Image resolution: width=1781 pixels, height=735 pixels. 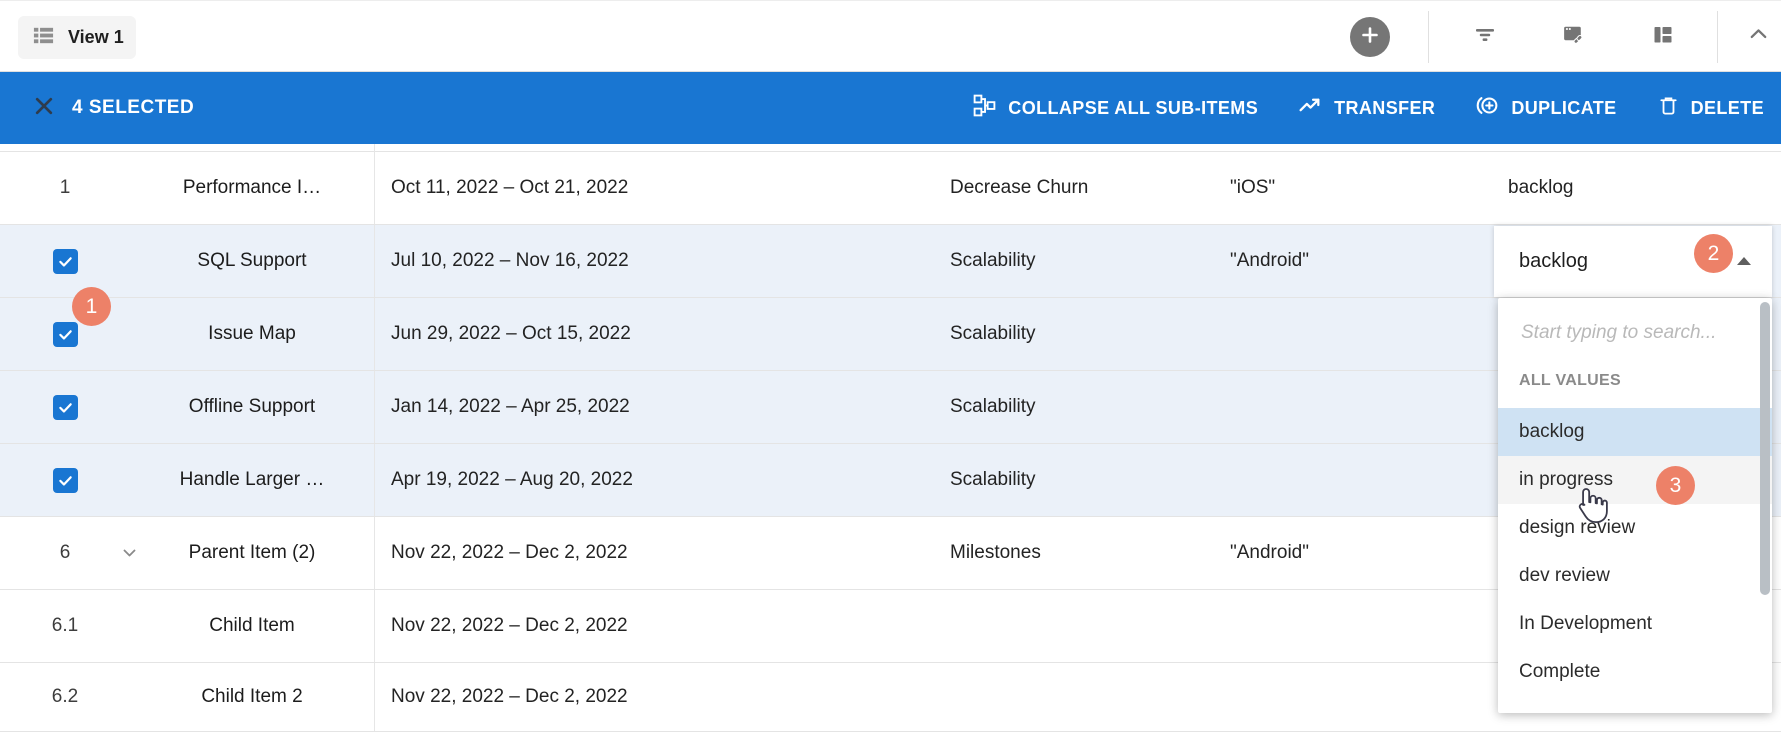 I want to click on item-status: backlog, so click(x=1541, y=187).